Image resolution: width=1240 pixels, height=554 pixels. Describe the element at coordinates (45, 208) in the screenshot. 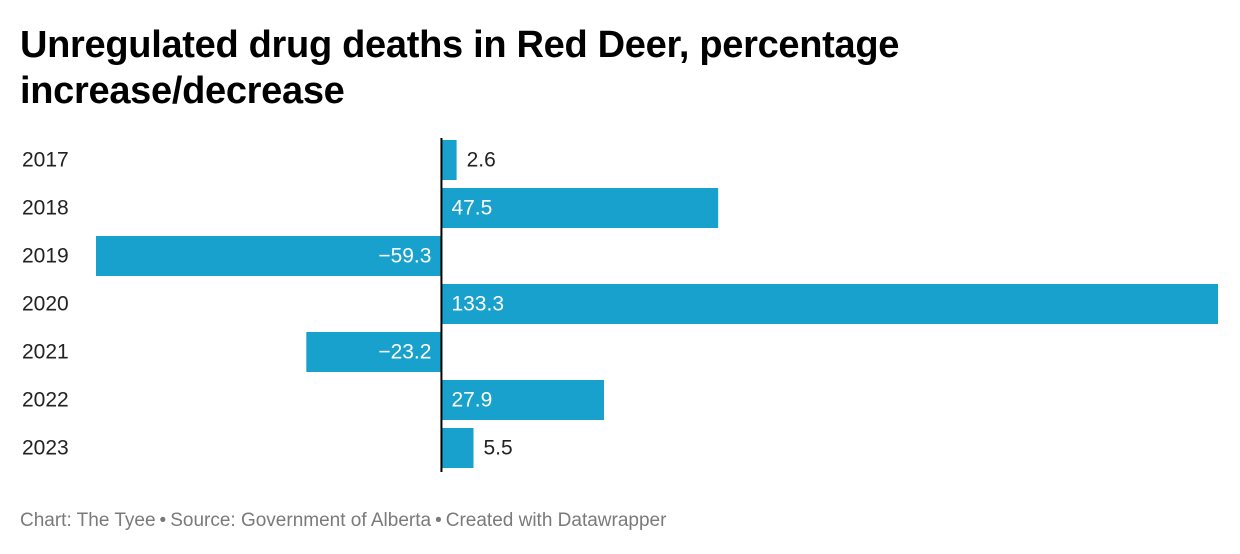

I see `category-label: 2018` at that location.